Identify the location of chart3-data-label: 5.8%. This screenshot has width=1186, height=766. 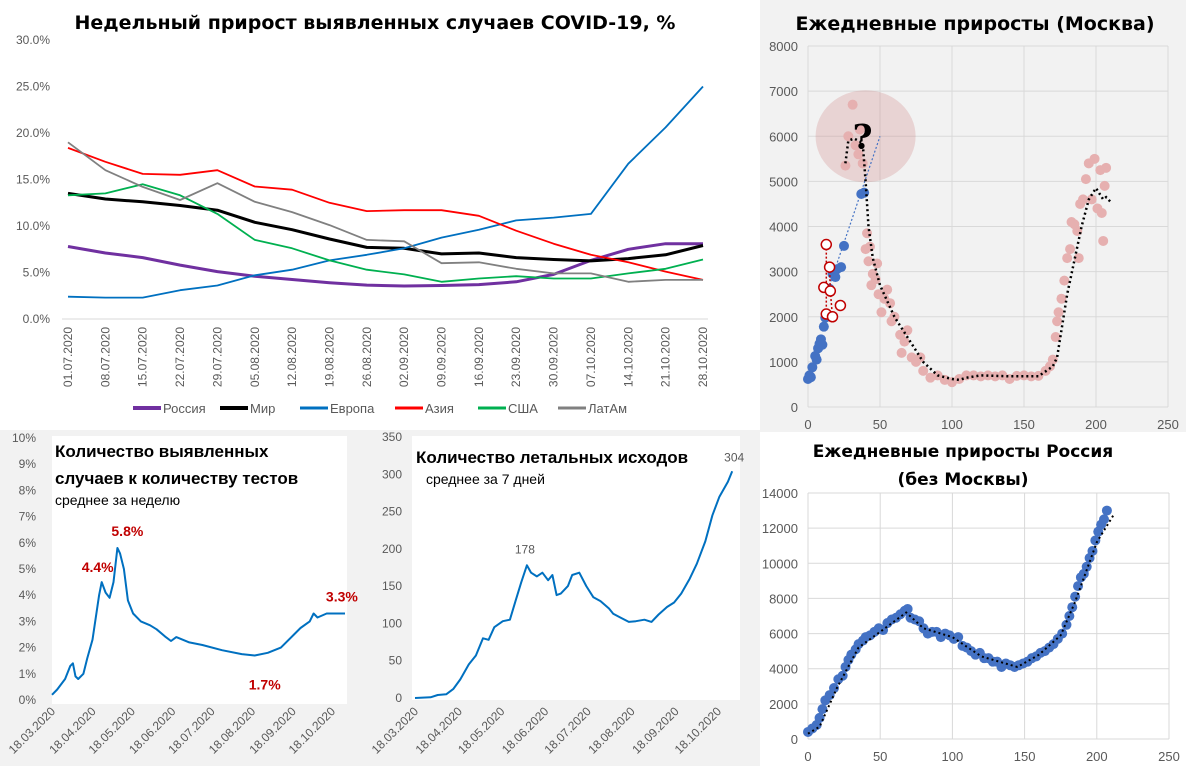
(127, 531).